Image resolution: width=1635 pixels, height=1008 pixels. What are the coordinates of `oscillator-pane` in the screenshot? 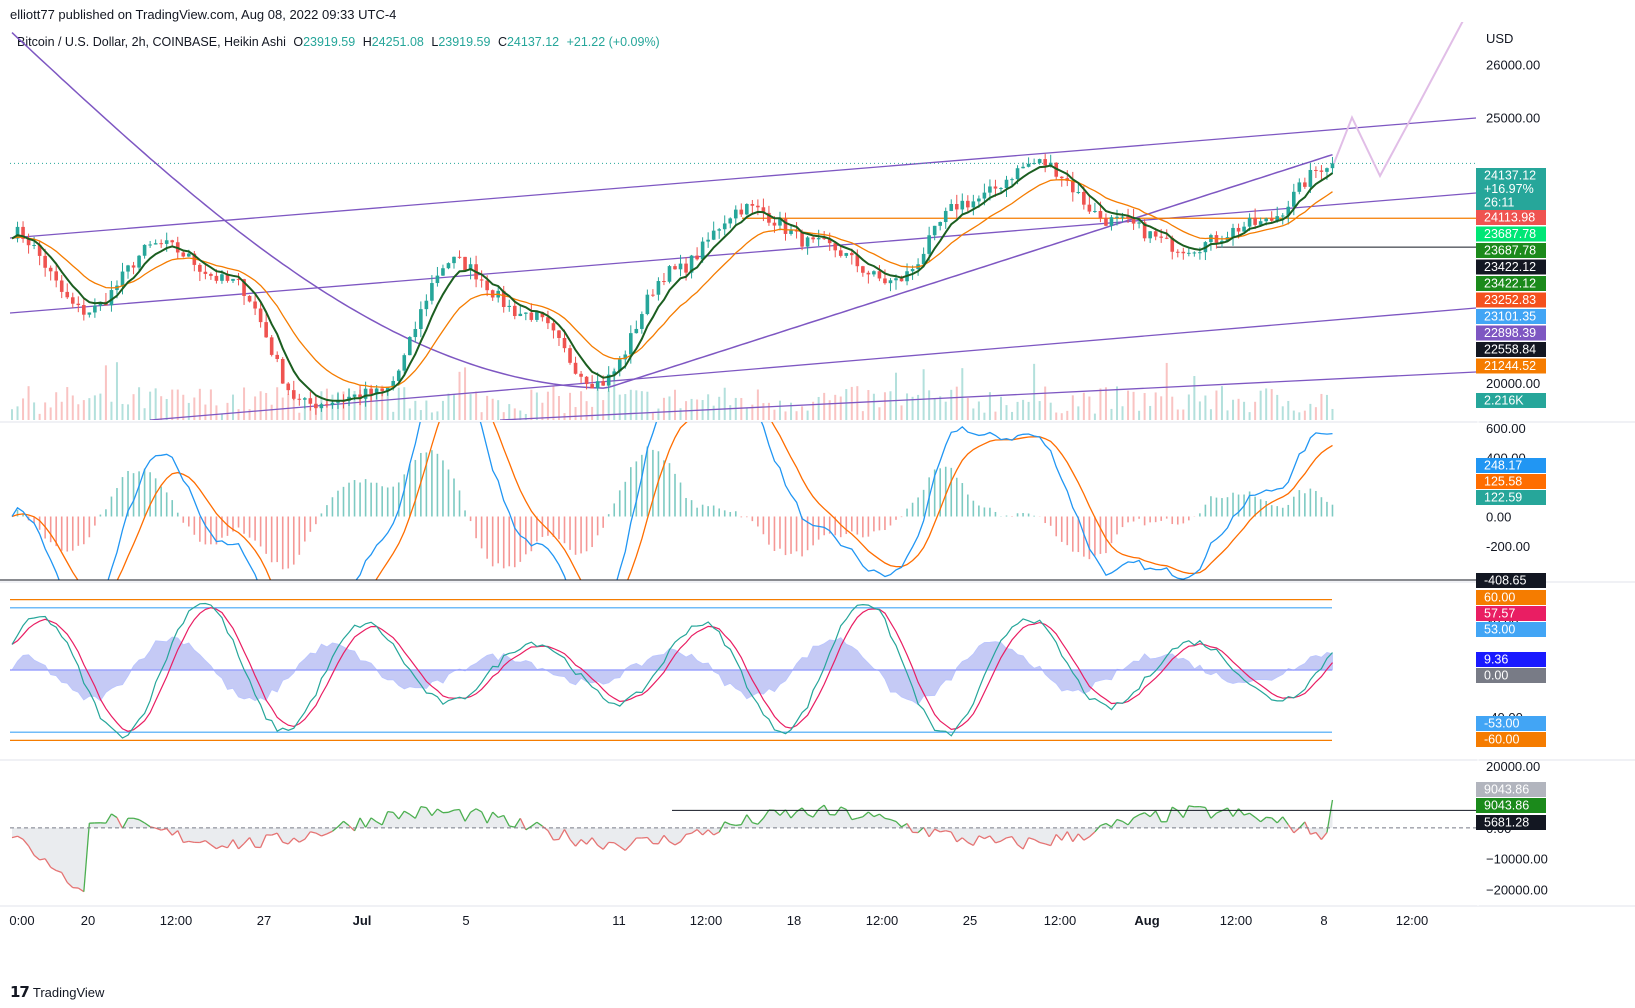 It's located at (671, 670).